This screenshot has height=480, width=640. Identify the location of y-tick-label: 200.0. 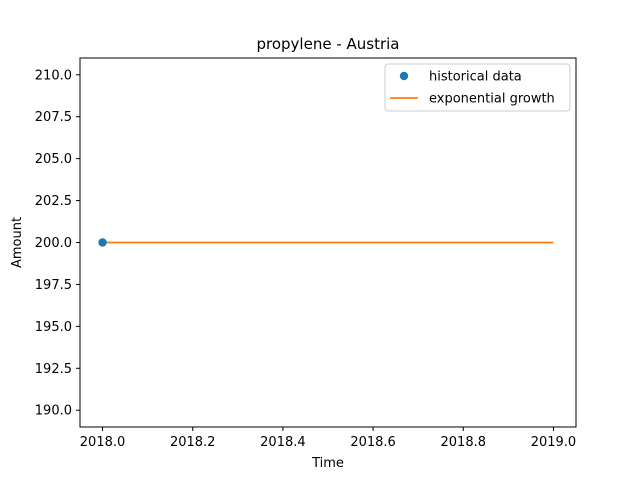
(53, 243).